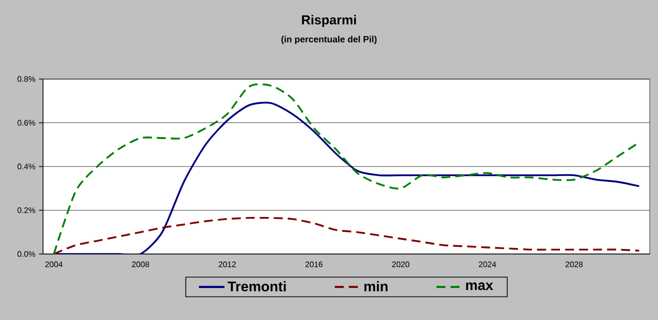 Image resolution: width=658 pixels, height=320 pixels. What do you see at coordinates (27, 123) in the screenshot?
I see `y-tick-label: 0.6%` at bounding box center [27, 123].